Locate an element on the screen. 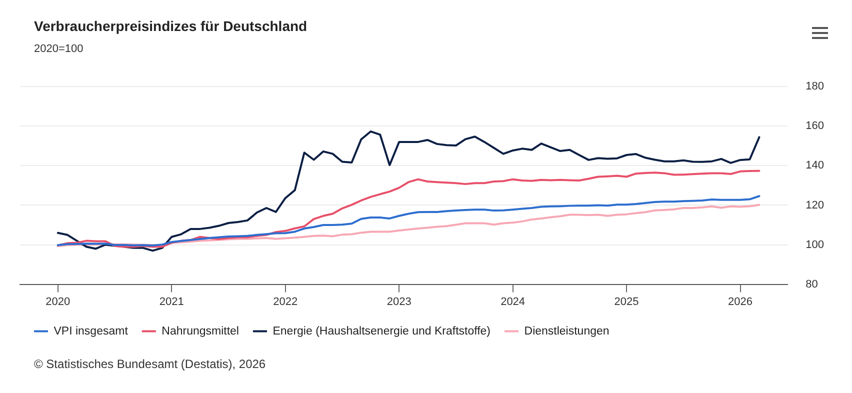  y-tick-label: 140 is located at coordinates (815, 166).